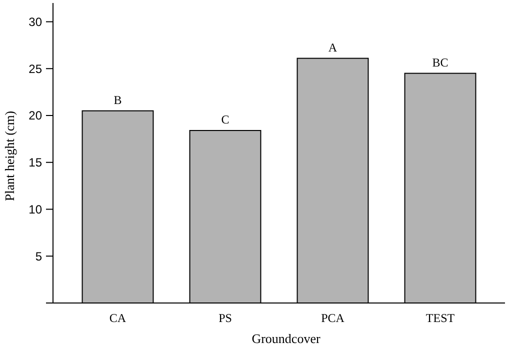  I want to click on annotation: B, so click(118, 99).